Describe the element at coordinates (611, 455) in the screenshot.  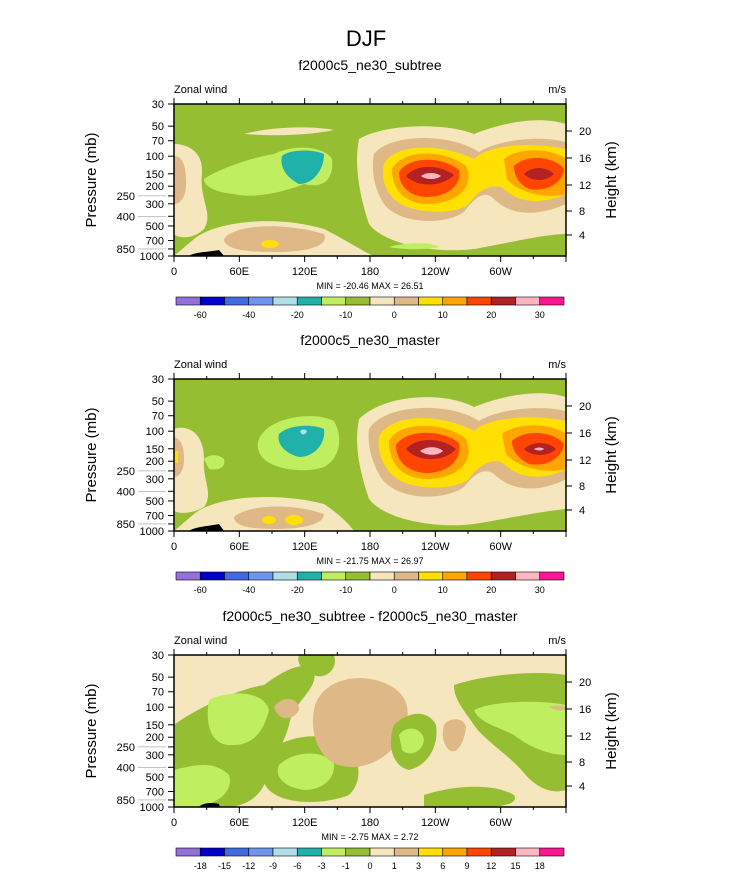
I see `y-right-axis-label: Height (km)` at that location.